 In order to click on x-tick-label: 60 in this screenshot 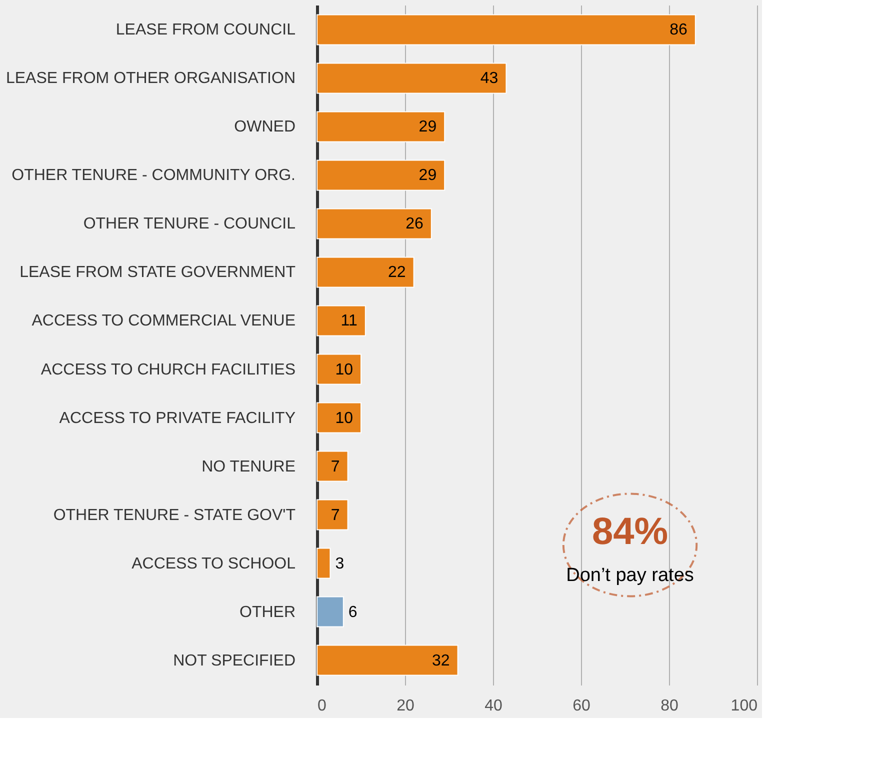, I will do `click(581, 706)`.